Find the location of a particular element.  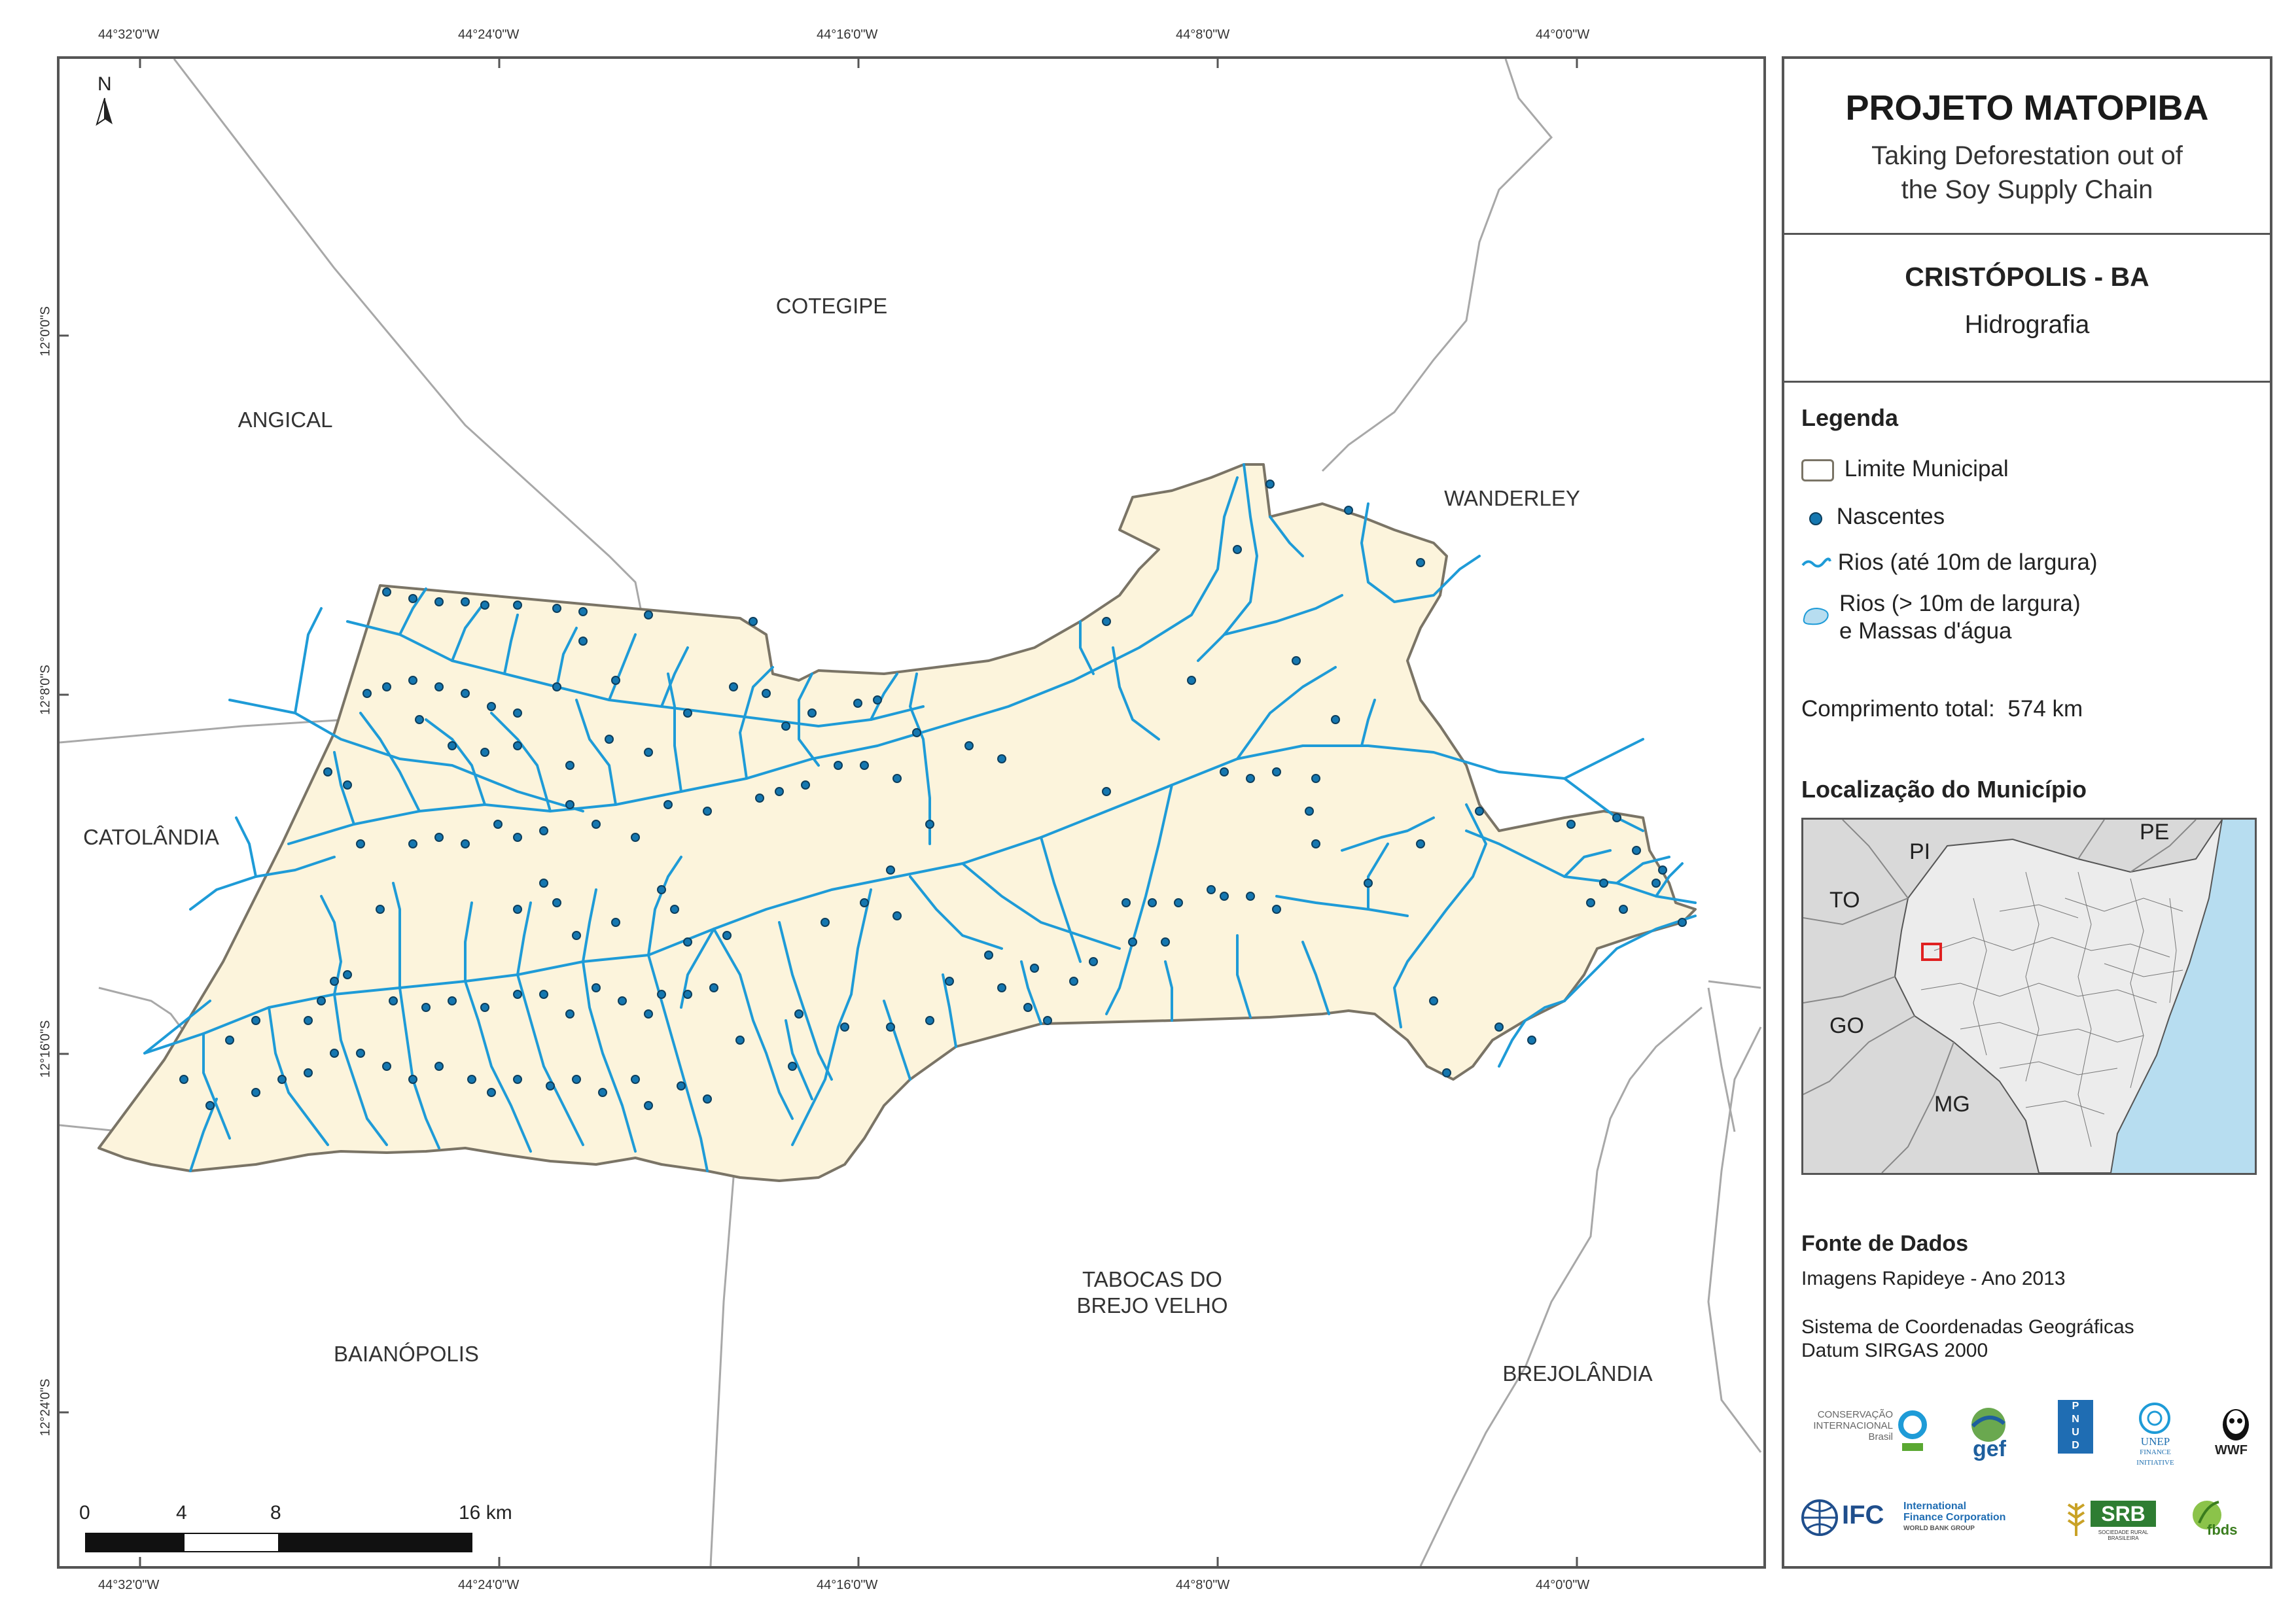

municipality-name: CRISTÓPOLIS - BA is located at coordinates (2027, 277).